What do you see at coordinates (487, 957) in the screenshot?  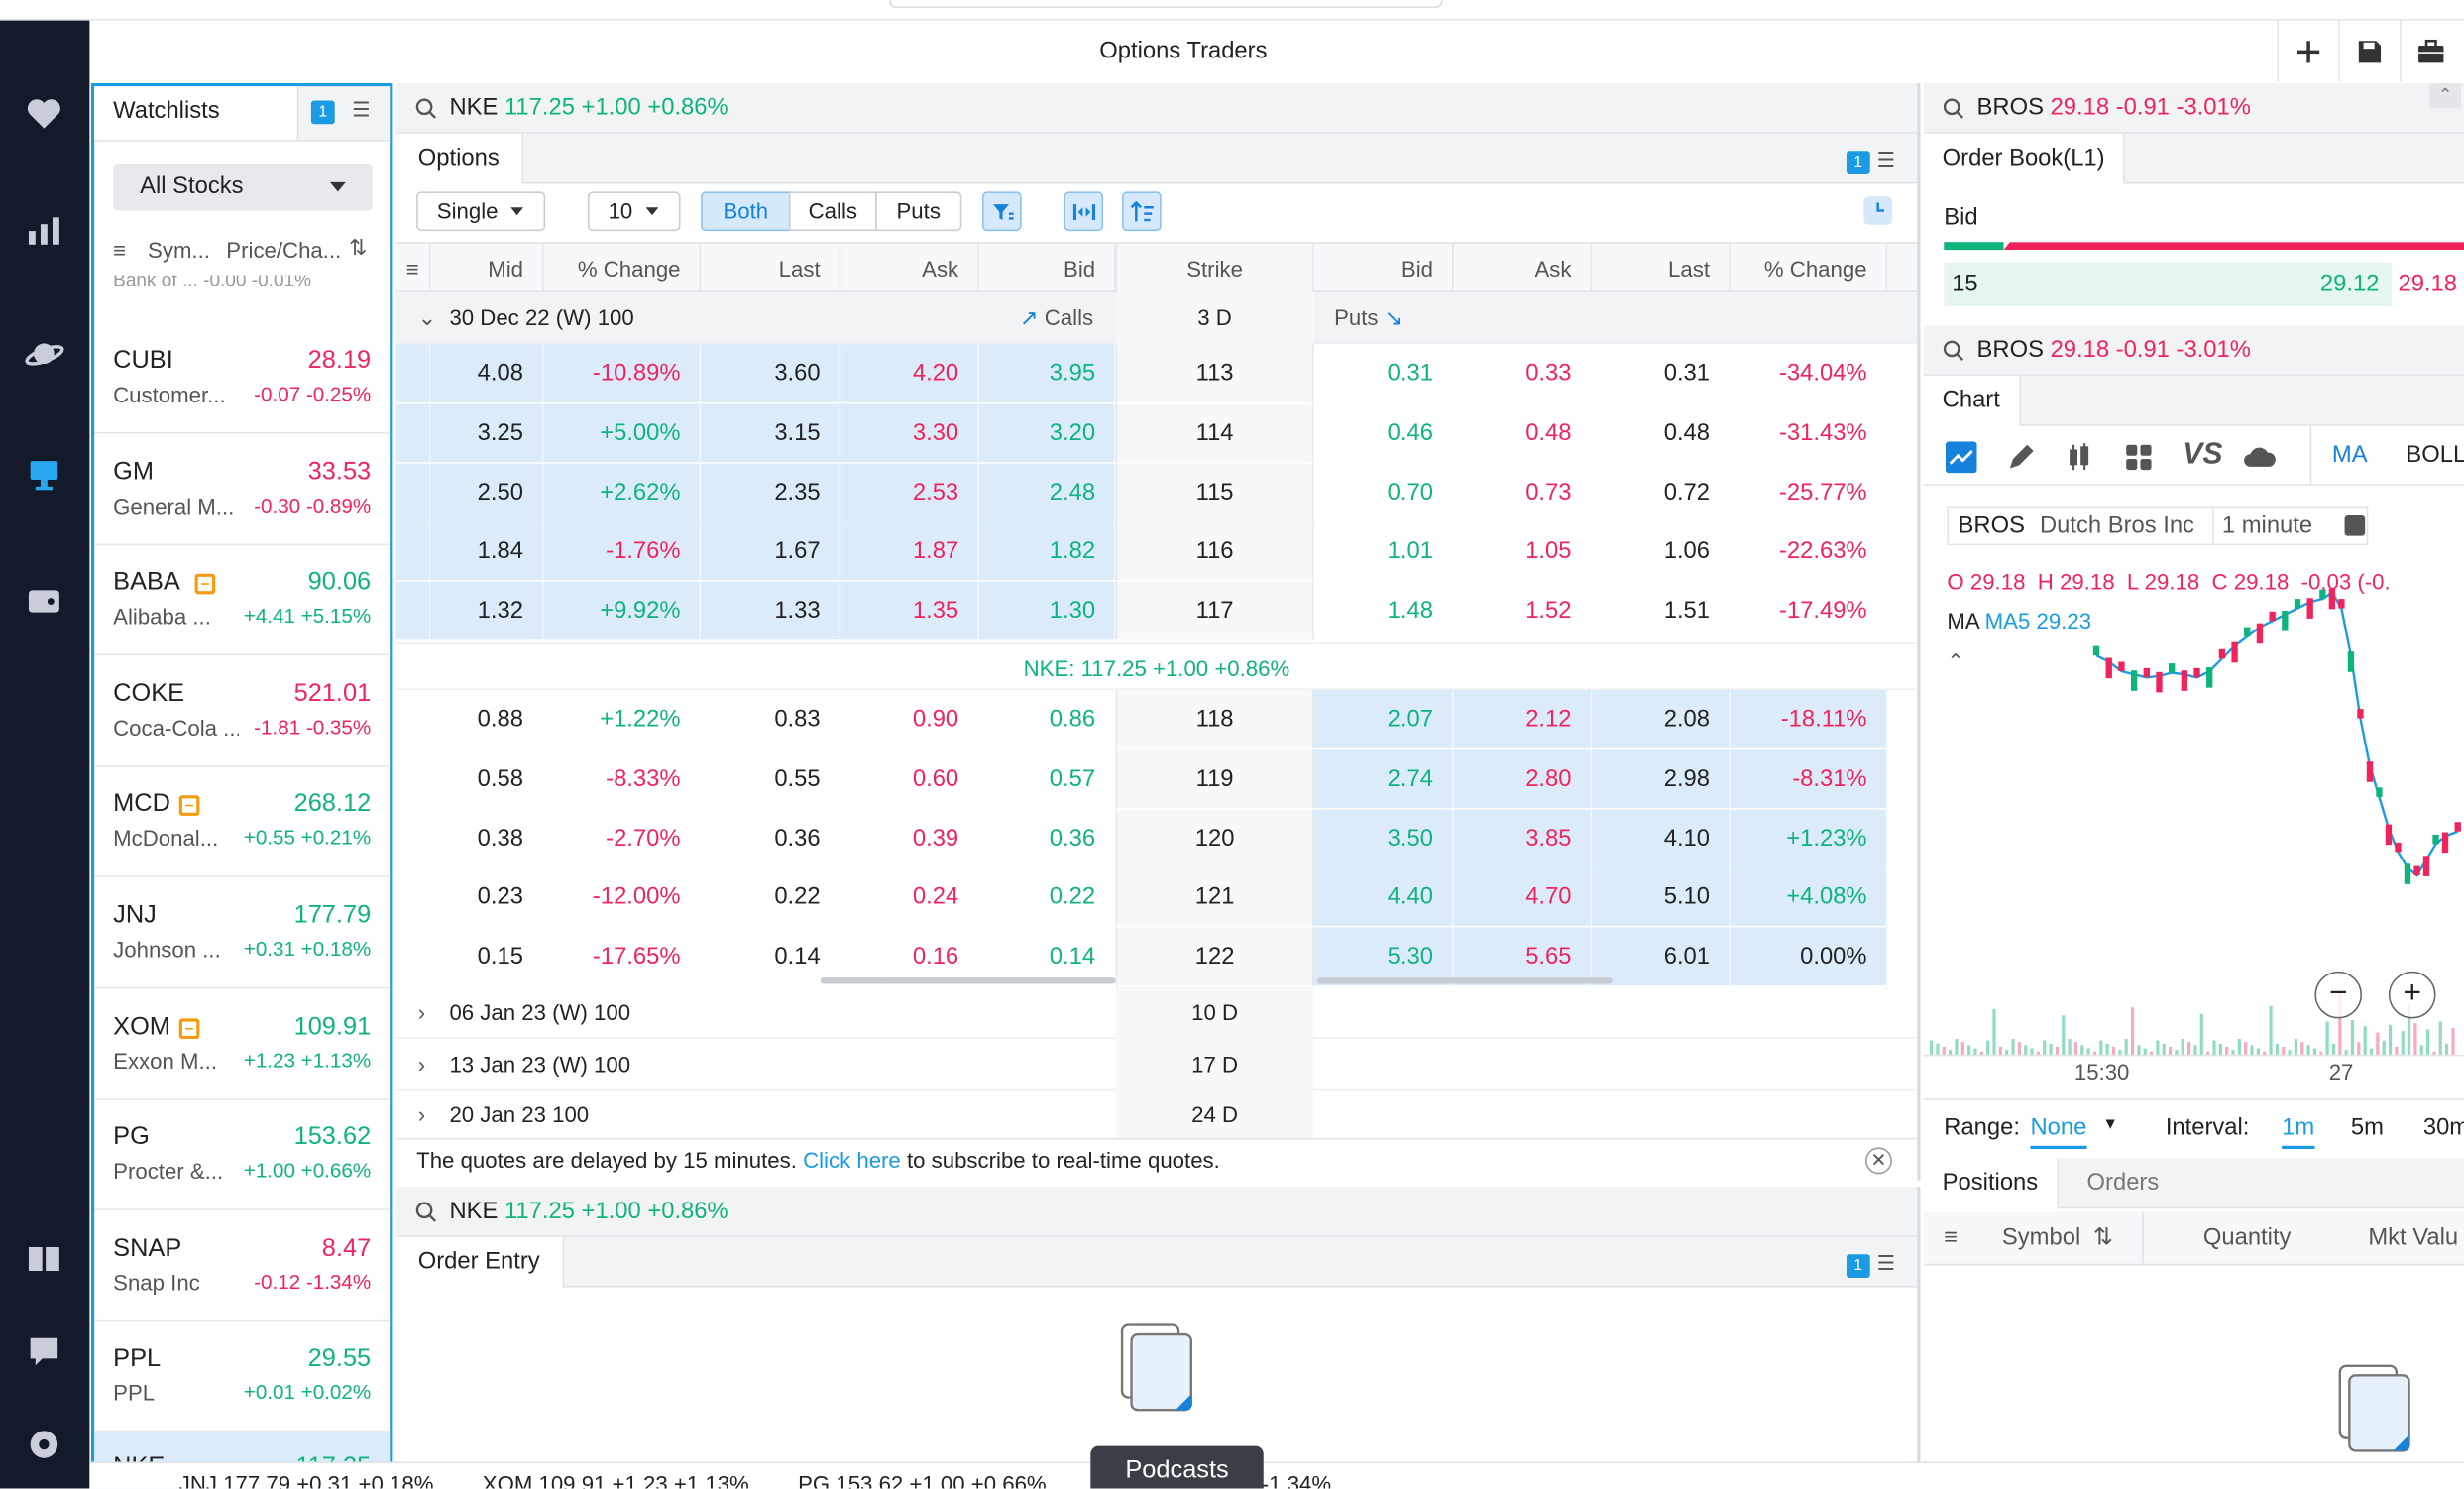 I see `quote-cell: 0.15` at bounding box center [487, 957].